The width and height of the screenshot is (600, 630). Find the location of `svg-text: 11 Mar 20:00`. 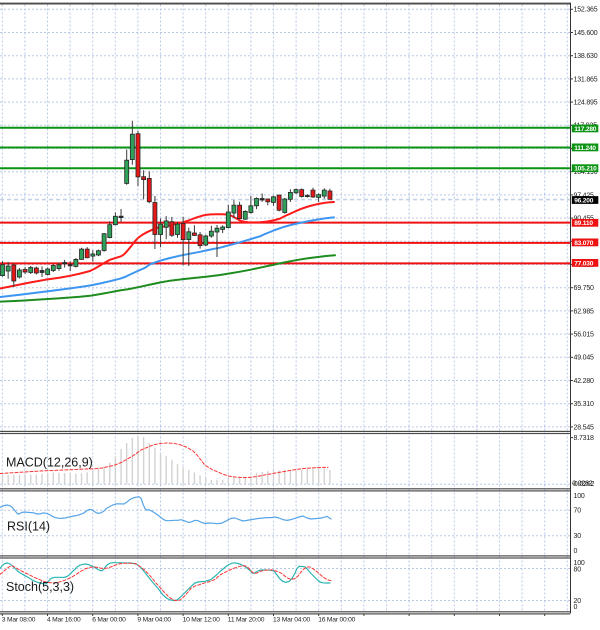

svg-text: 11 Mar 20:00 is located at coordinates (246, 620).